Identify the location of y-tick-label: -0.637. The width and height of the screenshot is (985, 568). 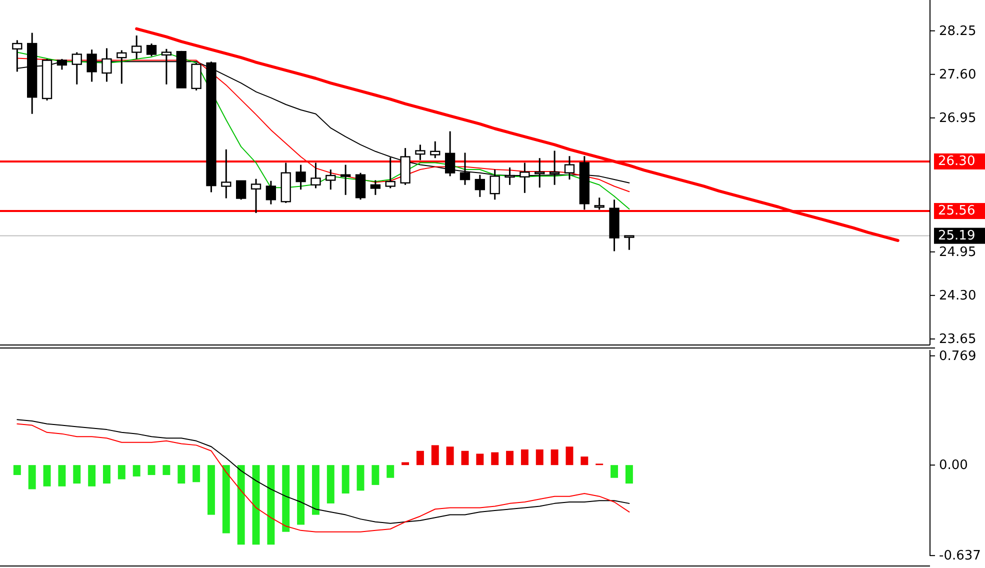
(960, 556).